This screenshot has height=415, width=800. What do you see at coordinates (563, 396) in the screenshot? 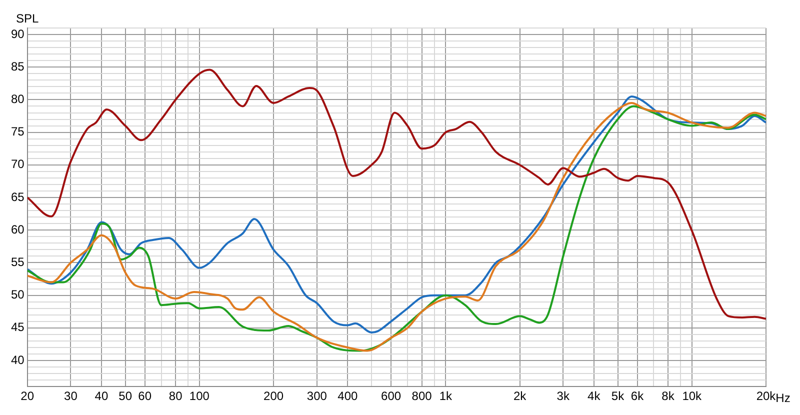
I see `x-tick-label: 3k` at bounding box center [563, 396].